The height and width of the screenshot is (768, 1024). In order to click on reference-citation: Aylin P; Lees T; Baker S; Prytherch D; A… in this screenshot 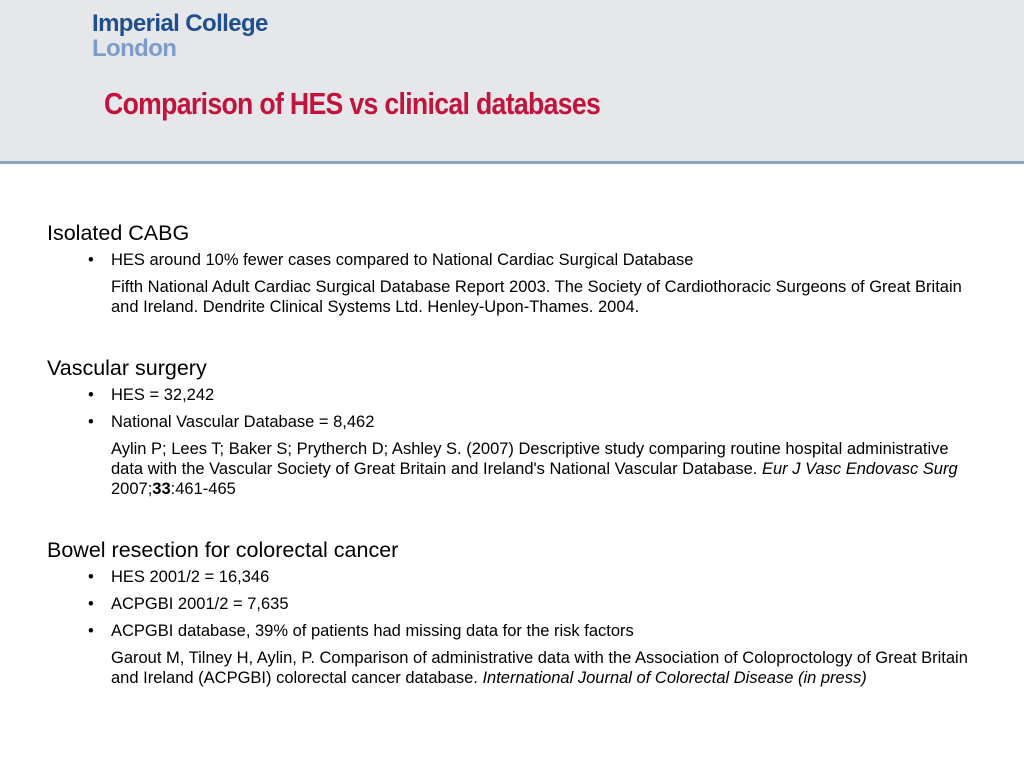, I will do `click(512, 469)`.